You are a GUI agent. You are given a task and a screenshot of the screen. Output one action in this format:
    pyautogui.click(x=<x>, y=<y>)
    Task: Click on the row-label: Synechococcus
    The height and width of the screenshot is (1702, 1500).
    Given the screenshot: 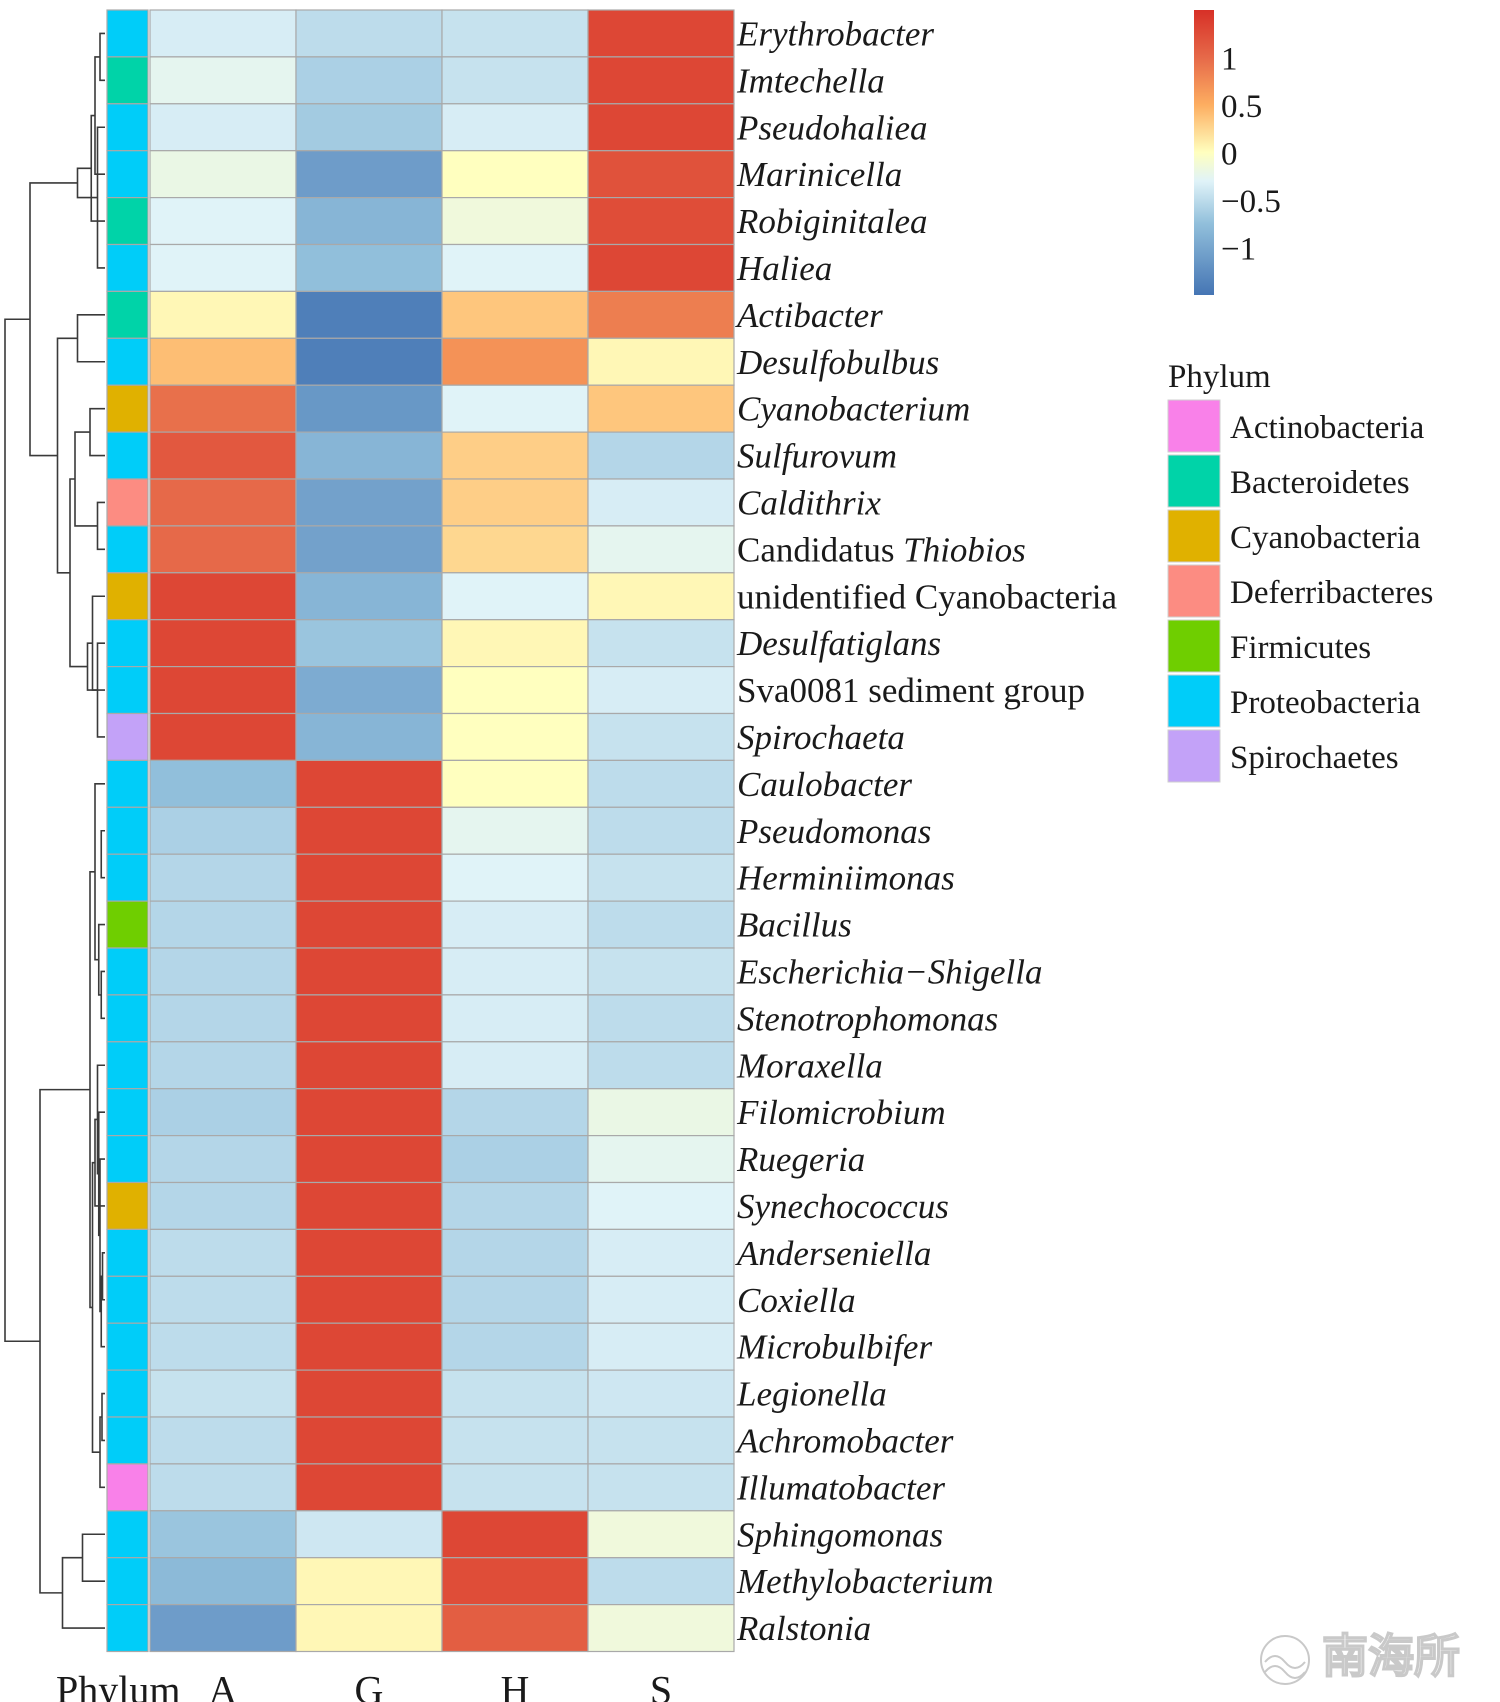 What is the action you would take?
    pyautogui.click(x=843, y=1206)
    